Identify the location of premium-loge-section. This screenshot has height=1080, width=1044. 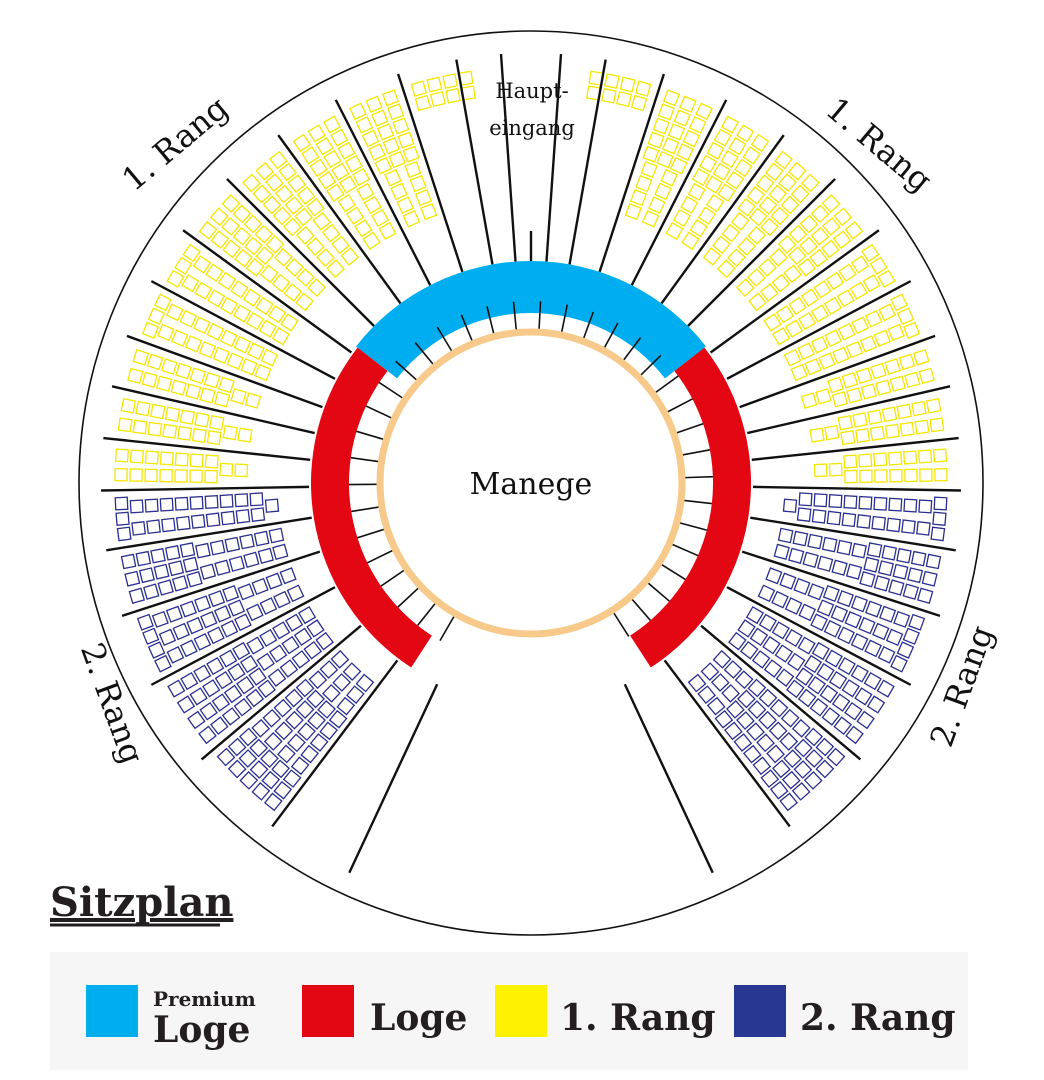
(531, 319).